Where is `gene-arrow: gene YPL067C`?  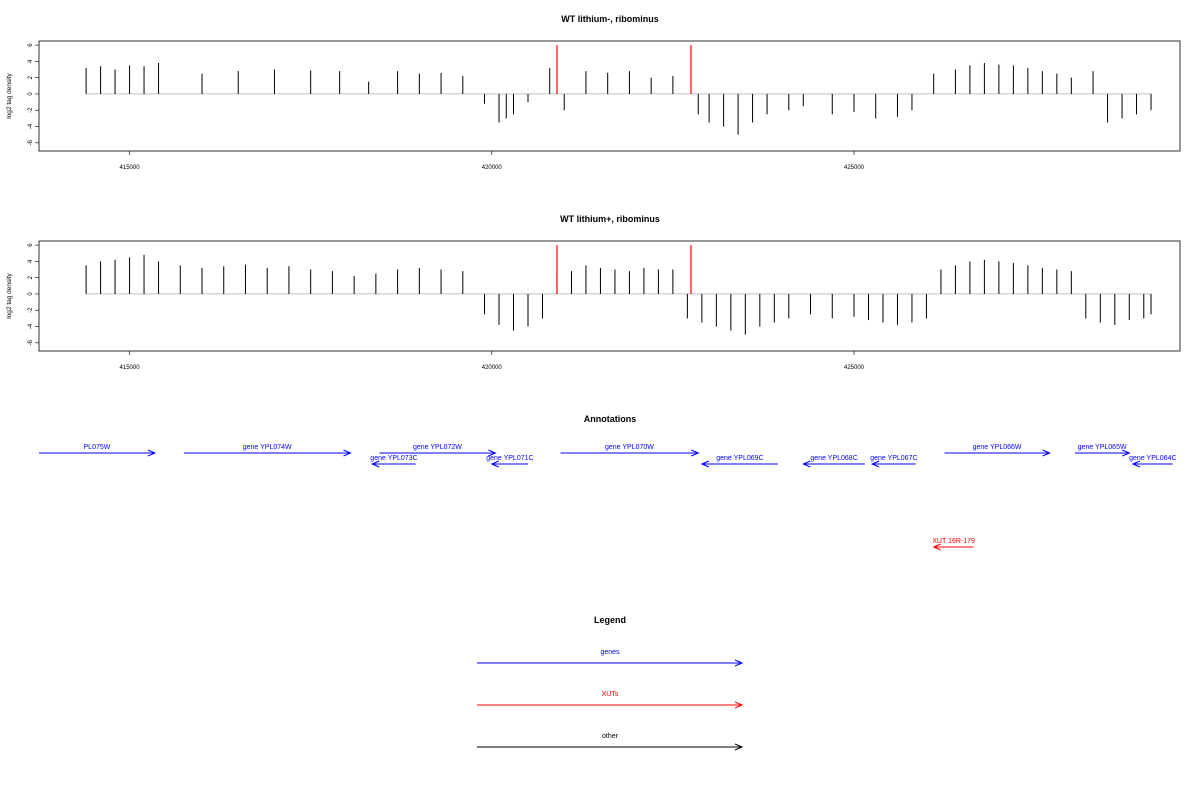
gene-arrow: gene YPL067C is located at coordinates (894, 461).